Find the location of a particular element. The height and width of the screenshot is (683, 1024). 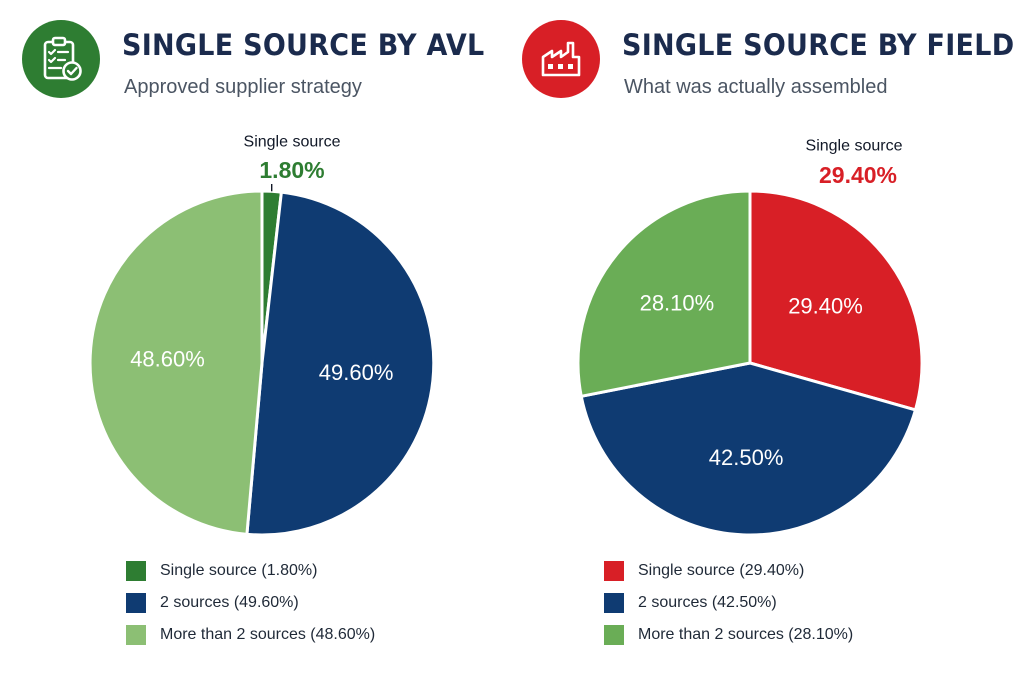

slice-value-label: 29.40% is located at coordinates (825, 306).